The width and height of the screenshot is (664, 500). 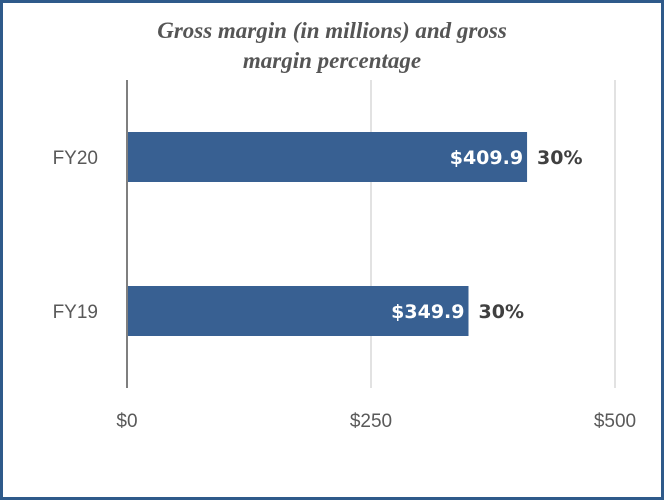 What do you see at coordinates (486, 235) in the screenshot?
I see `data-labels: $409.9 30% $349.9 30%` at bounding box center [486, 235].